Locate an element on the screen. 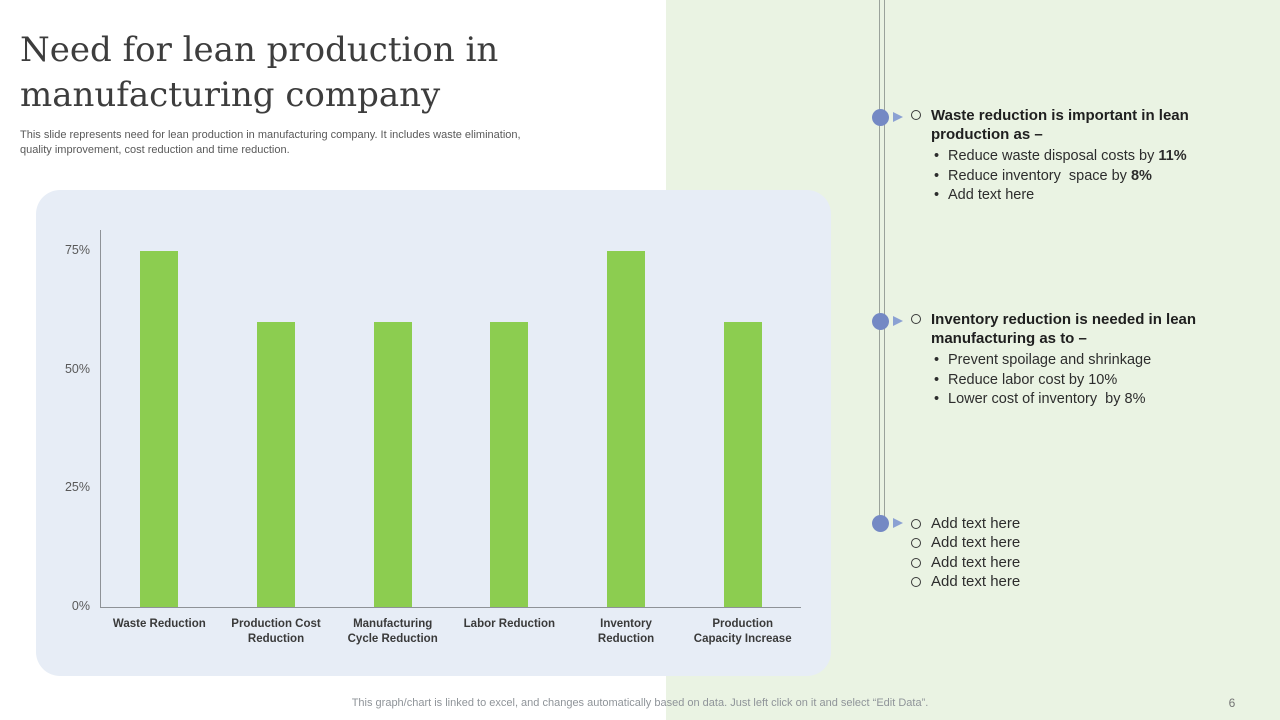  bullet-item: • Prevent spoilage and shrinkage is located at coordinates (1100, 361).